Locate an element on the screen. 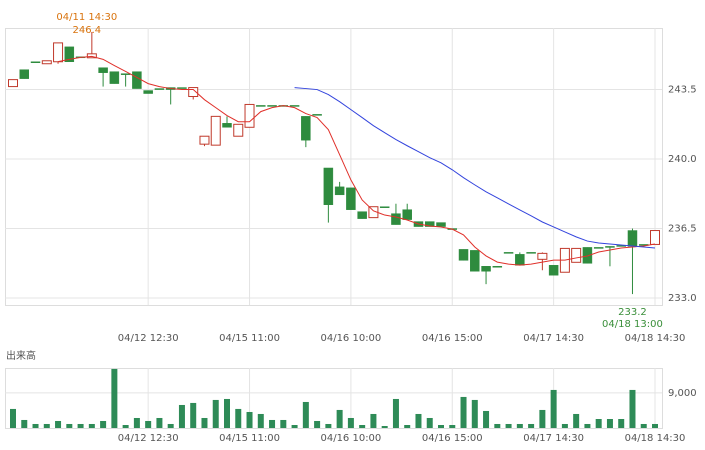  y-tick-label: 9,000 is located at coordinates (682, 393).